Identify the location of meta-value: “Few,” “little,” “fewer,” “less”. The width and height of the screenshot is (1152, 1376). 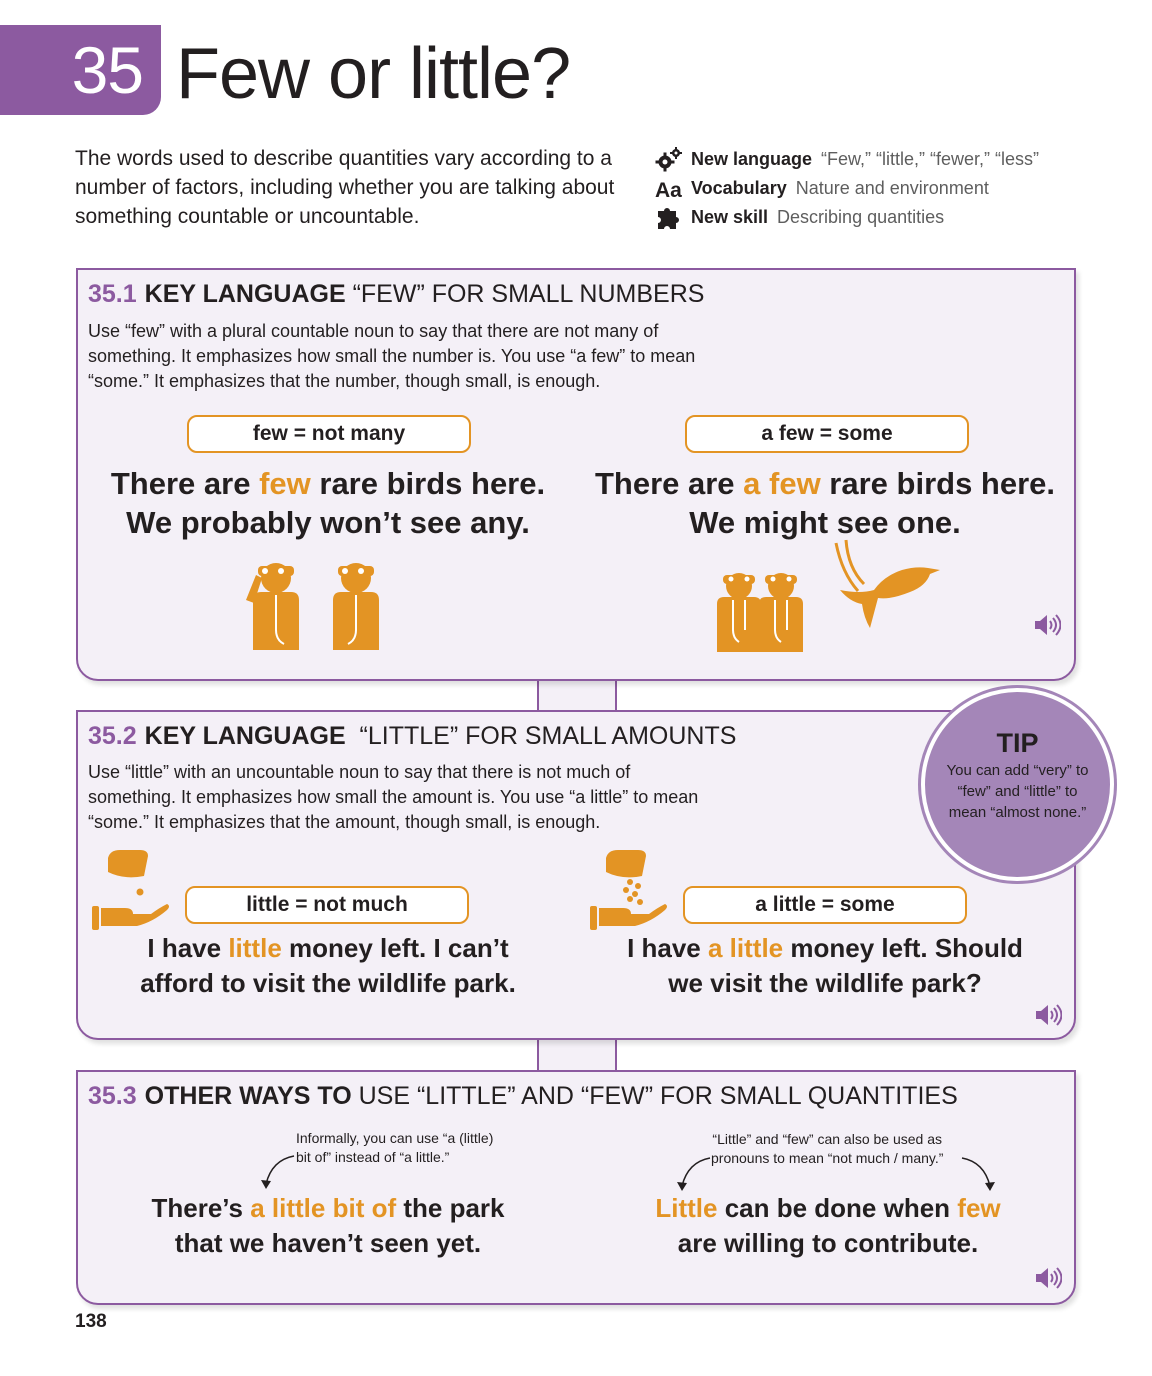
(930, 159).